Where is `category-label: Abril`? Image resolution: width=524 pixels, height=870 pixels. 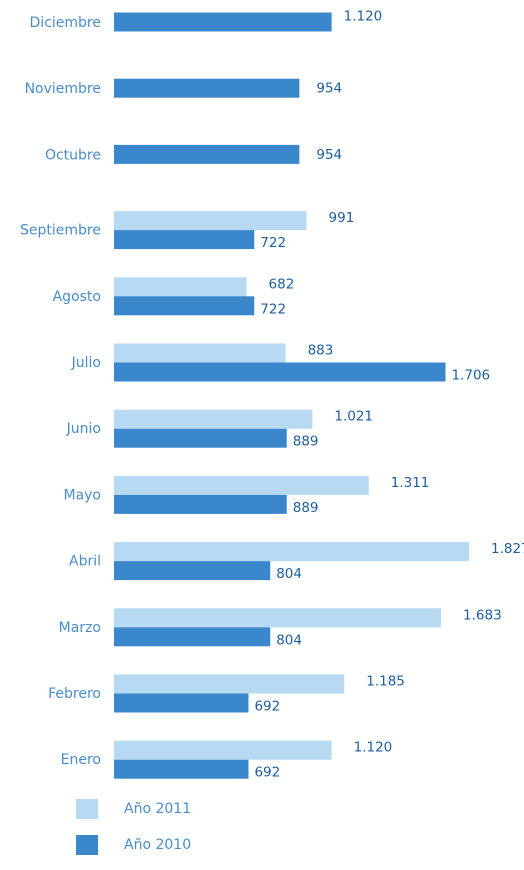
category-label: Abril is located at coordinates (85, 562).